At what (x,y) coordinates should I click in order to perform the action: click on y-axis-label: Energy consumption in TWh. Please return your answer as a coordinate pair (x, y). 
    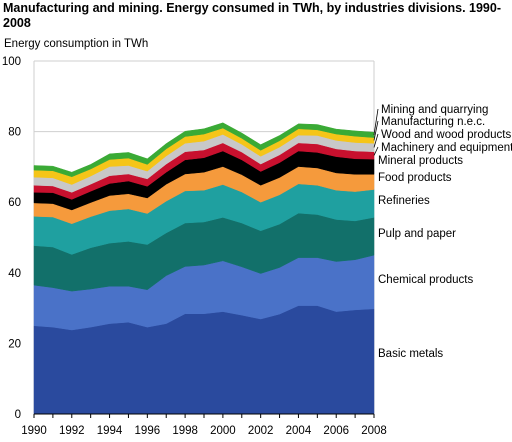
    Looking at the image, I should click on (76, 44).